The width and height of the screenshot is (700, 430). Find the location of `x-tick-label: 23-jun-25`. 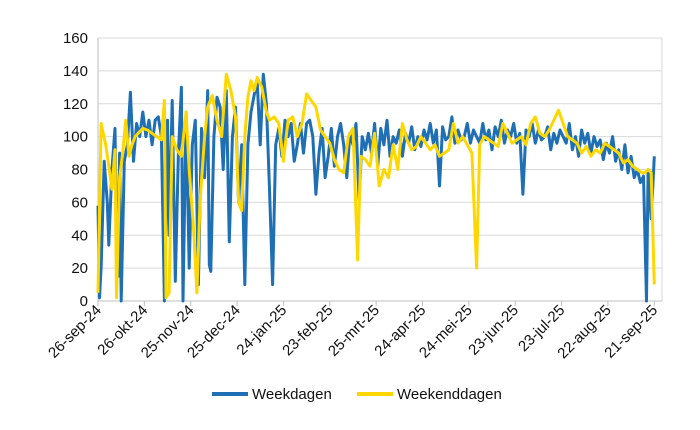

x-tick-label: 23-jun-25 is located at coordinates (493, 330).